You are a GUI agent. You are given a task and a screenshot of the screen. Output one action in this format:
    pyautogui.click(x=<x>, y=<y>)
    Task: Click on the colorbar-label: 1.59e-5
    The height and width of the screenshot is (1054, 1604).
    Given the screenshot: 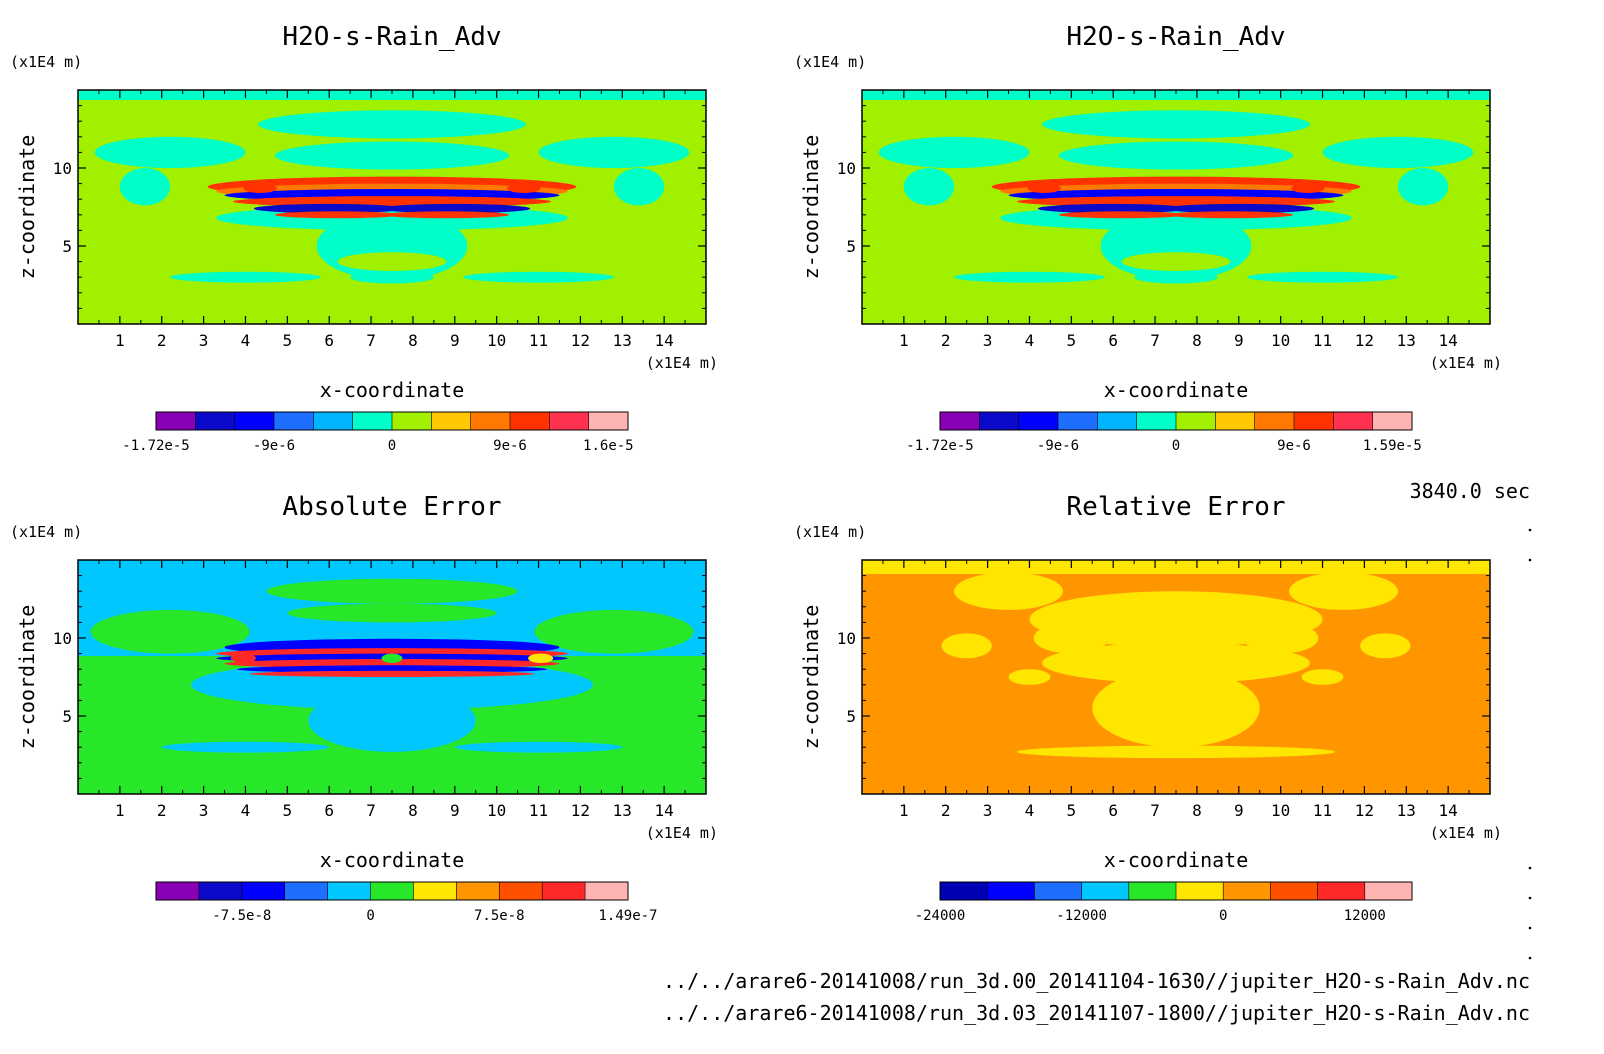 What is the action you would take?
    pyautogui.click(x=1392, y=446)
    